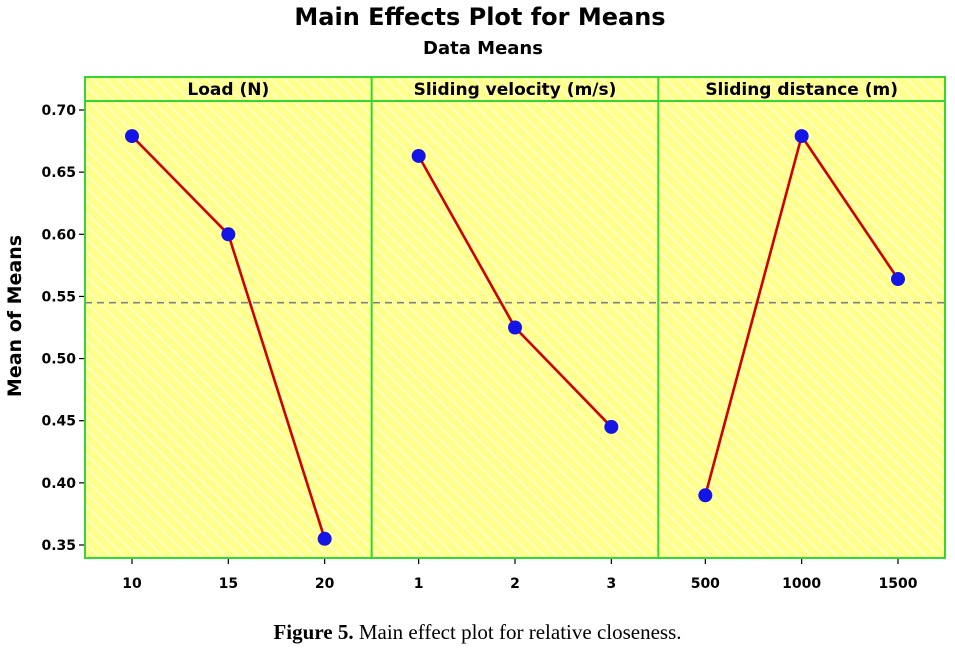 Image resolution: width=955 pixels, height=660 pixels. What do you see at coordinates (58, 546) in the screenshot?
I see `y-tick-label: 0.35` at bounding box center [58, 546].